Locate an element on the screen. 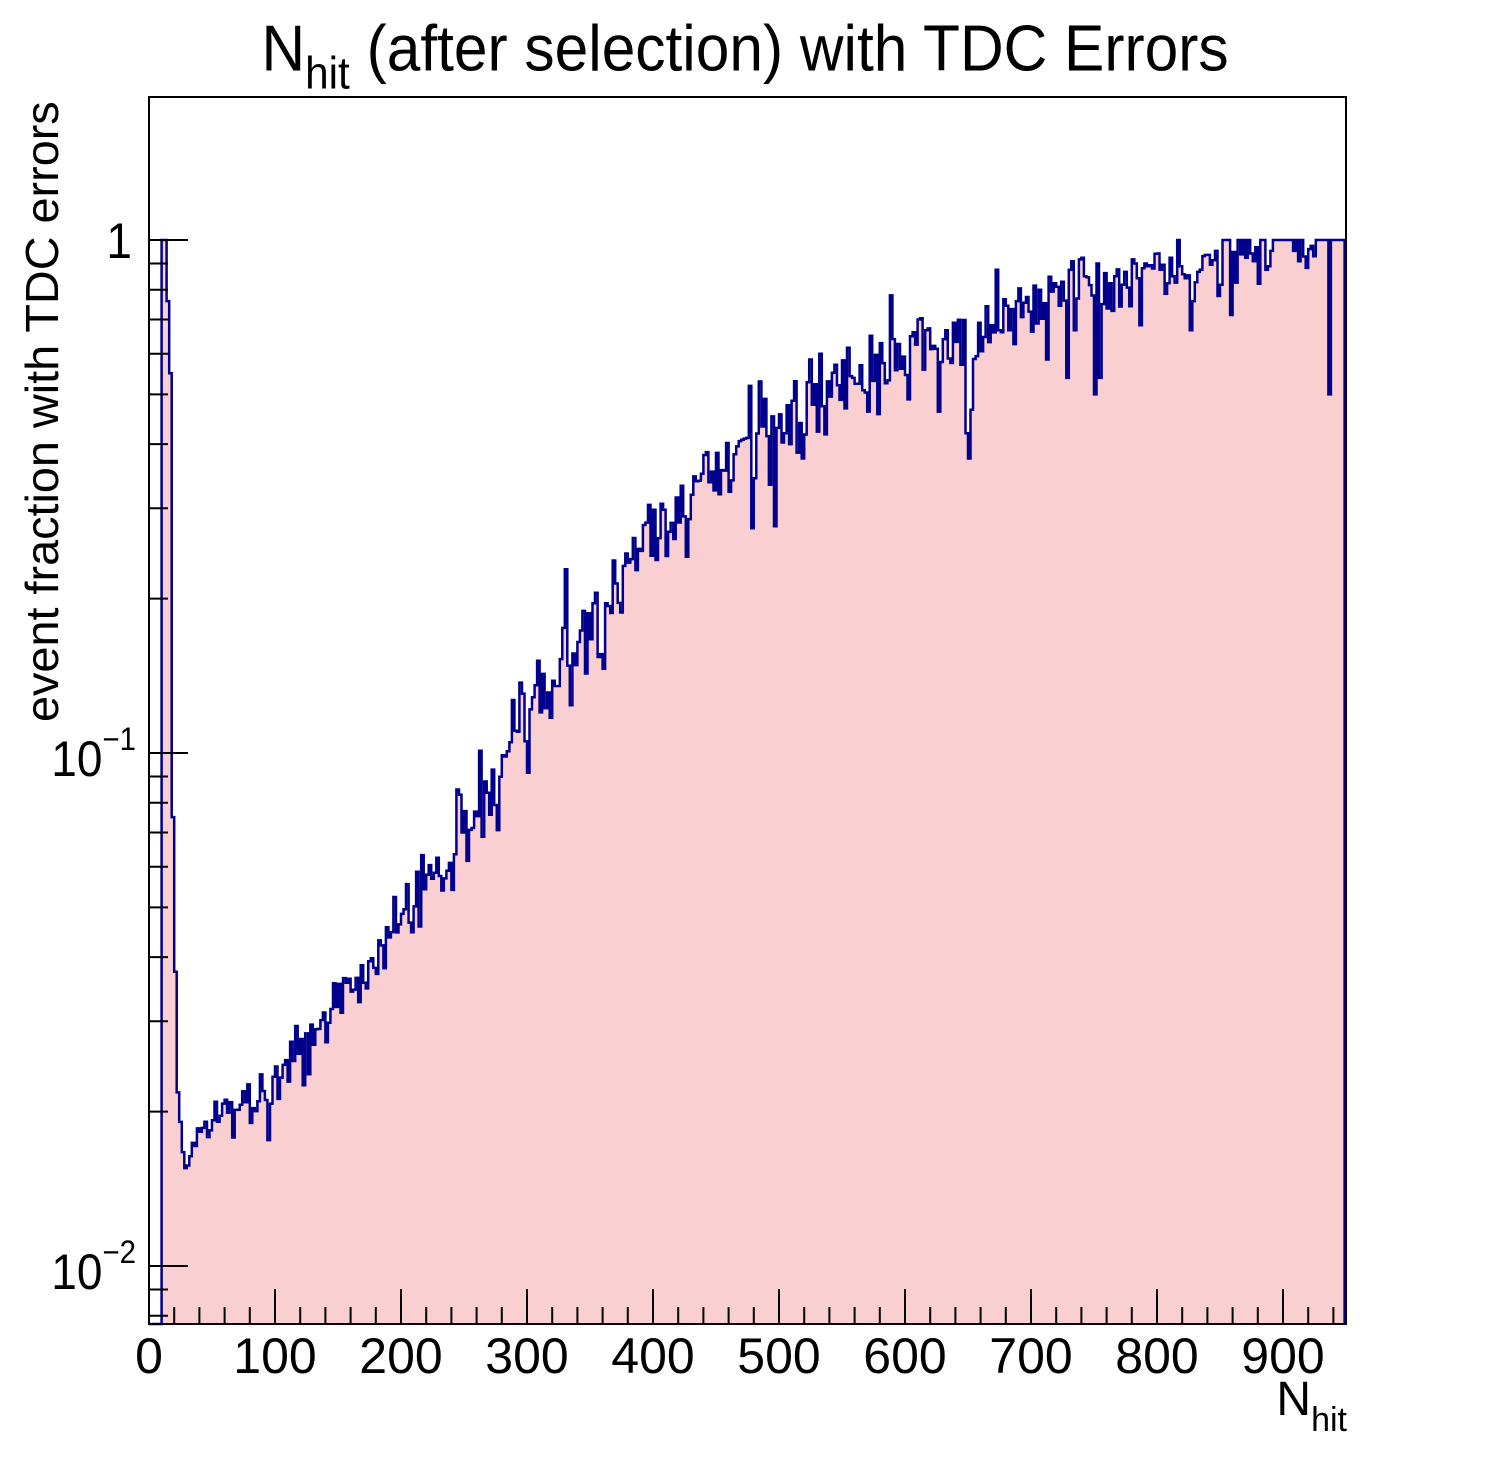 The image size is (1496, 1472). svg-text: 400 is located at coordinates (652, 1356).